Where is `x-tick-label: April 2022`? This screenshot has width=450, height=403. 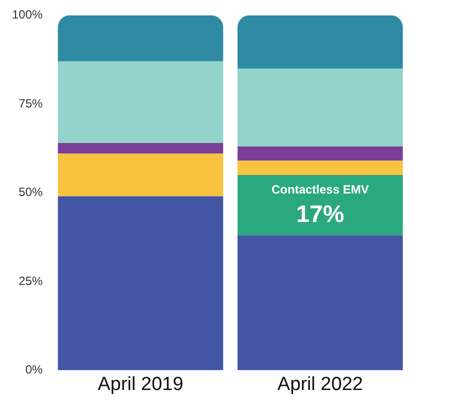 x-tick-label: April 2022 is located at coordinates (320, 384).